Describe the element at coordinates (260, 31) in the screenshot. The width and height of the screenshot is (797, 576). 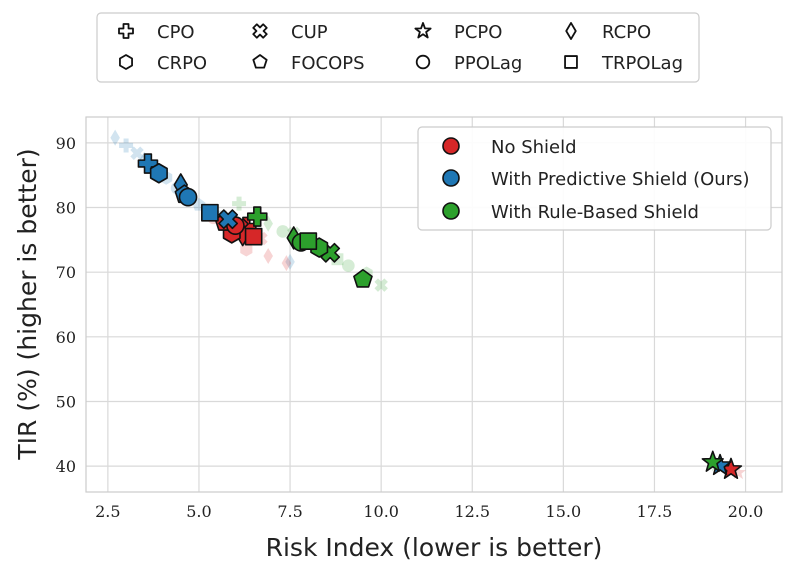
I see `cup-marker-icon` at that location.